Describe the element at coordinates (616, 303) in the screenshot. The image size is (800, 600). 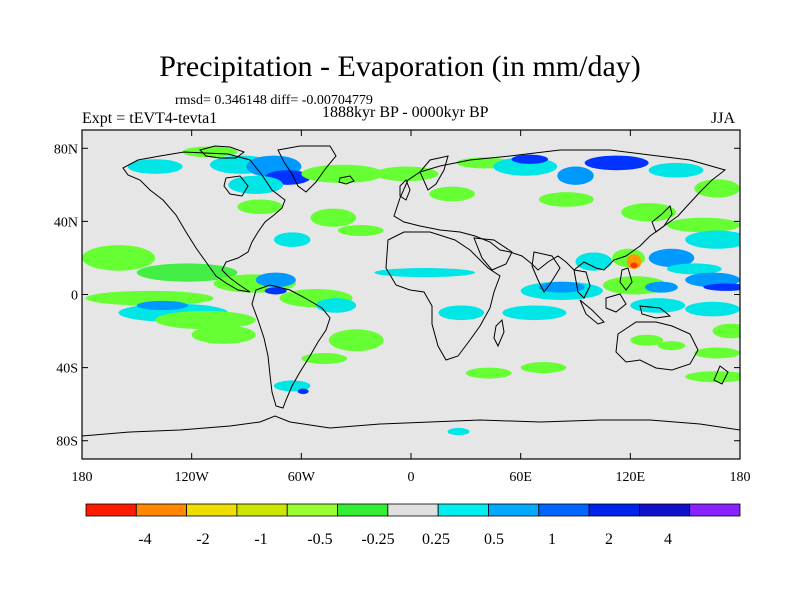
I see `coastline-borneo` at that location.